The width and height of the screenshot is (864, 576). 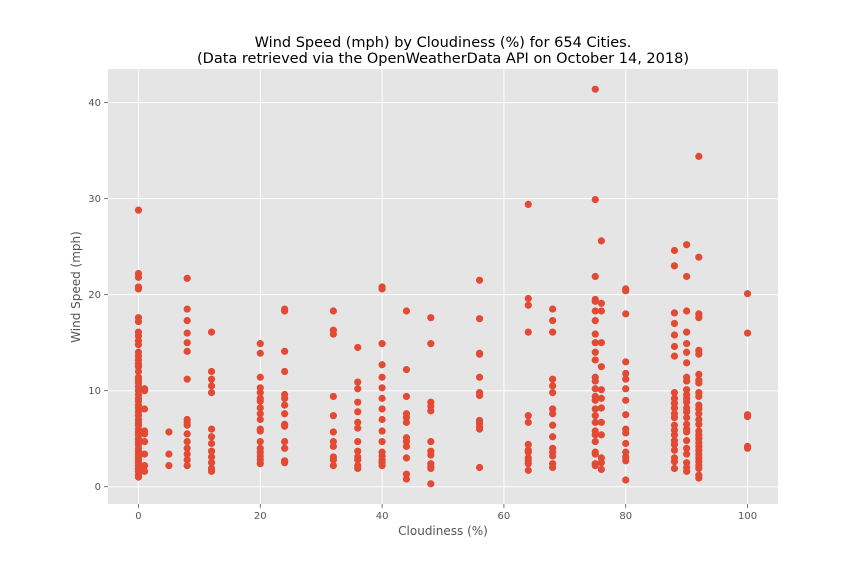 I want to click on x-tick-label: 20, so click(x=260, y=516).